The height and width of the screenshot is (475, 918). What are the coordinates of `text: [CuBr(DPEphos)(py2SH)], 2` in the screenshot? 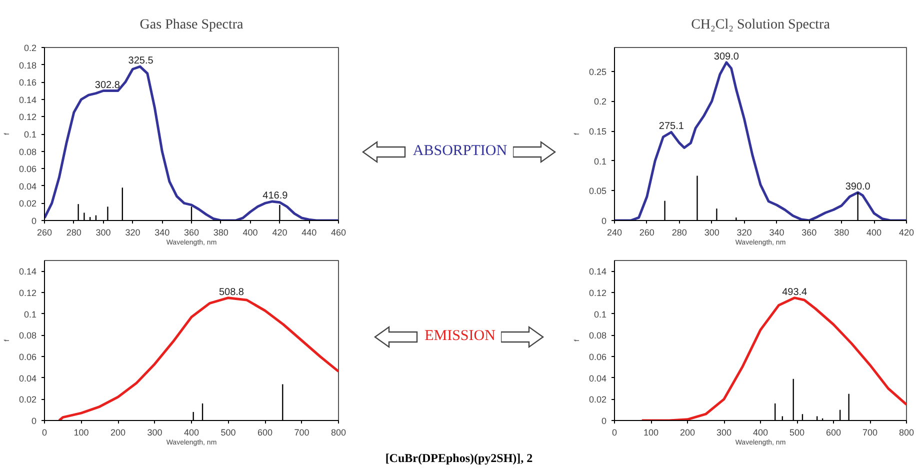 It's located at (459, 458).